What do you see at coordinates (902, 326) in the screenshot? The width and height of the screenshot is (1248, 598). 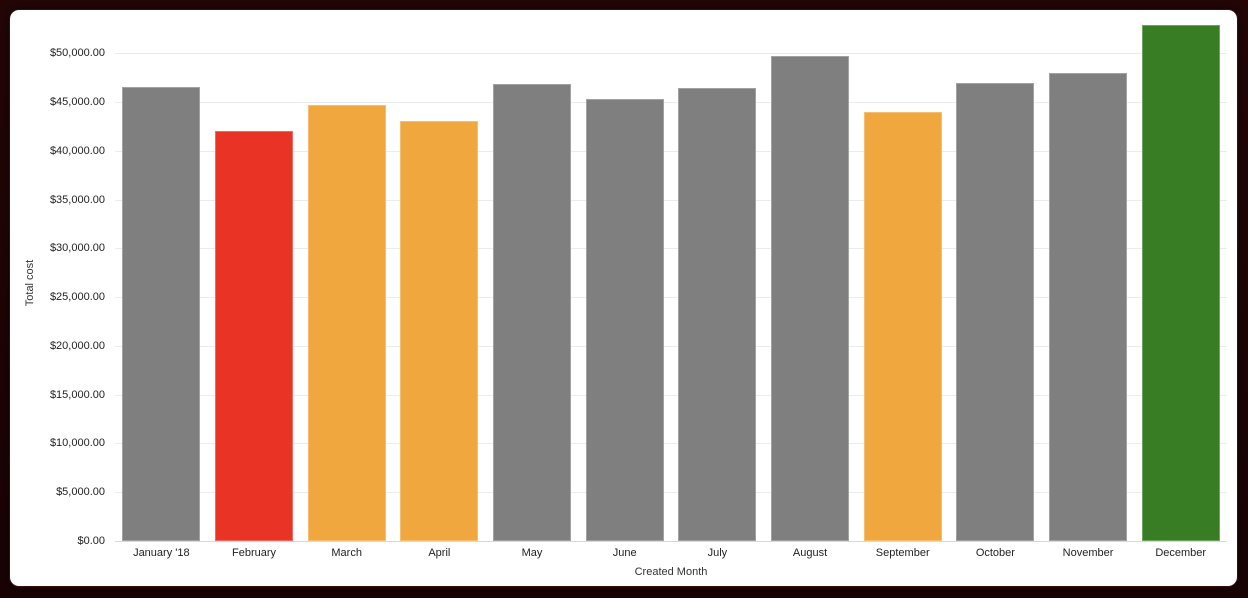 I see `bar-september` at bounding box center [902, 326].